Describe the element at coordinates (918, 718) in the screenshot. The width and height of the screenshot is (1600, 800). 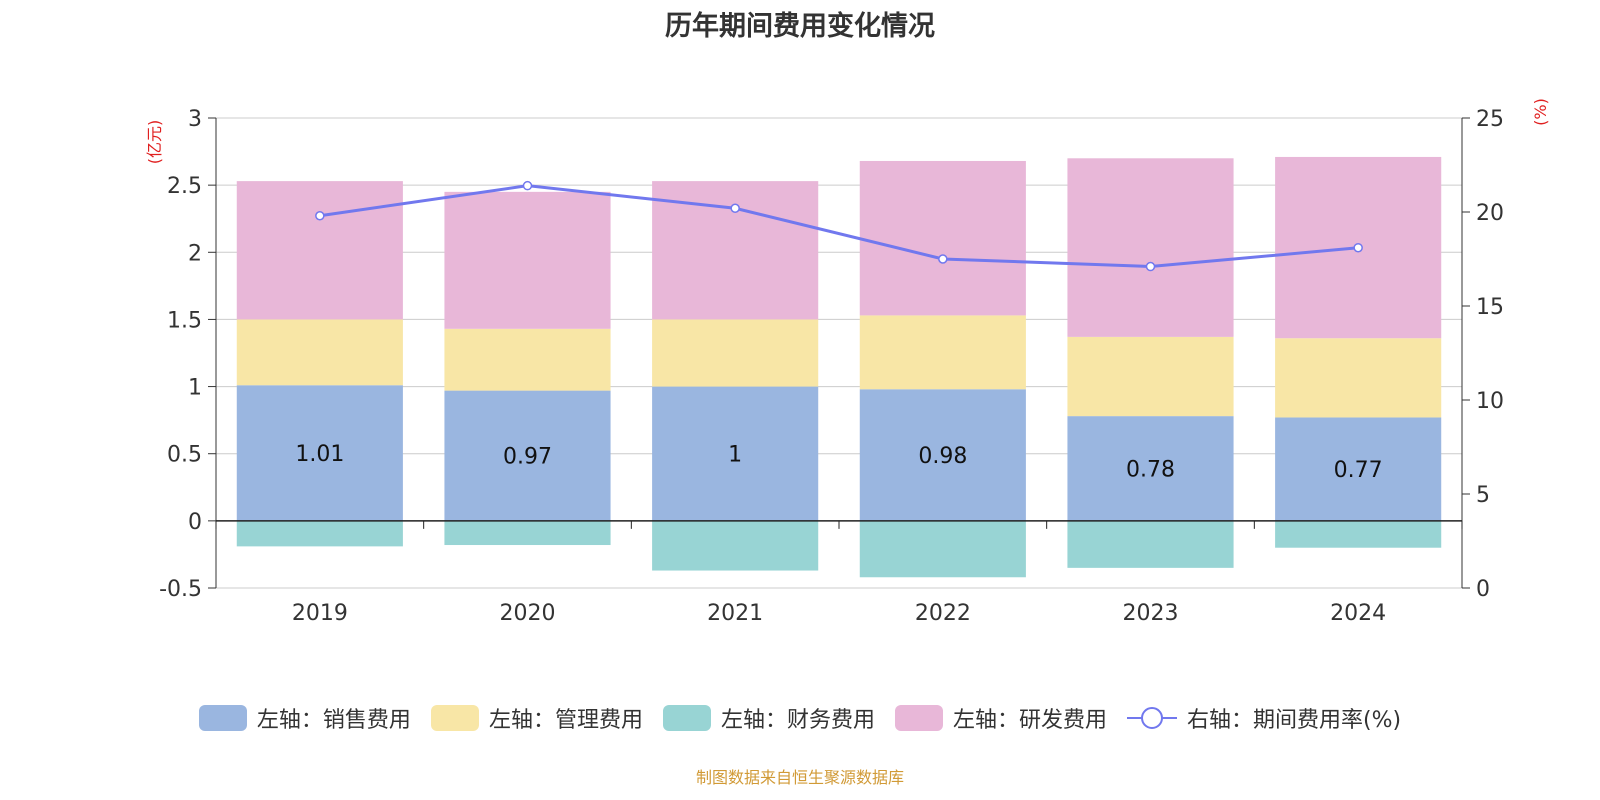
I see `legend-swatch-rnd` at that location.